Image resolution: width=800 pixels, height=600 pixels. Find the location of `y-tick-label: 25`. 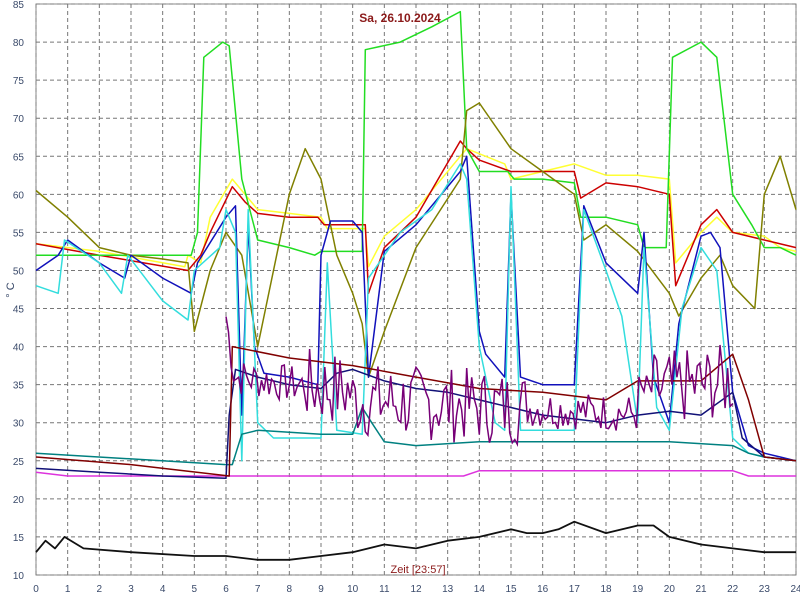

y-tick-label: 25 is located at coordinates (19, 462).